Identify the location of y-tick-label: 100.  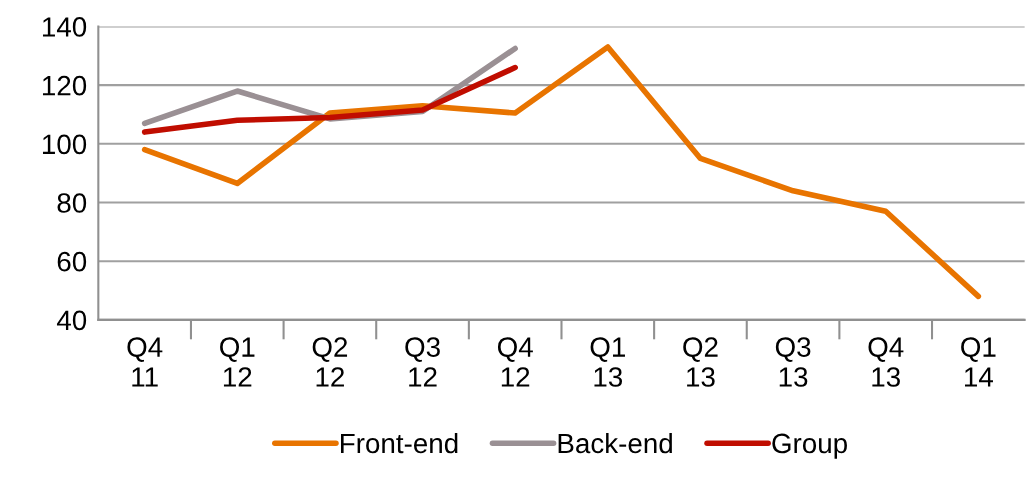
(64, 144).